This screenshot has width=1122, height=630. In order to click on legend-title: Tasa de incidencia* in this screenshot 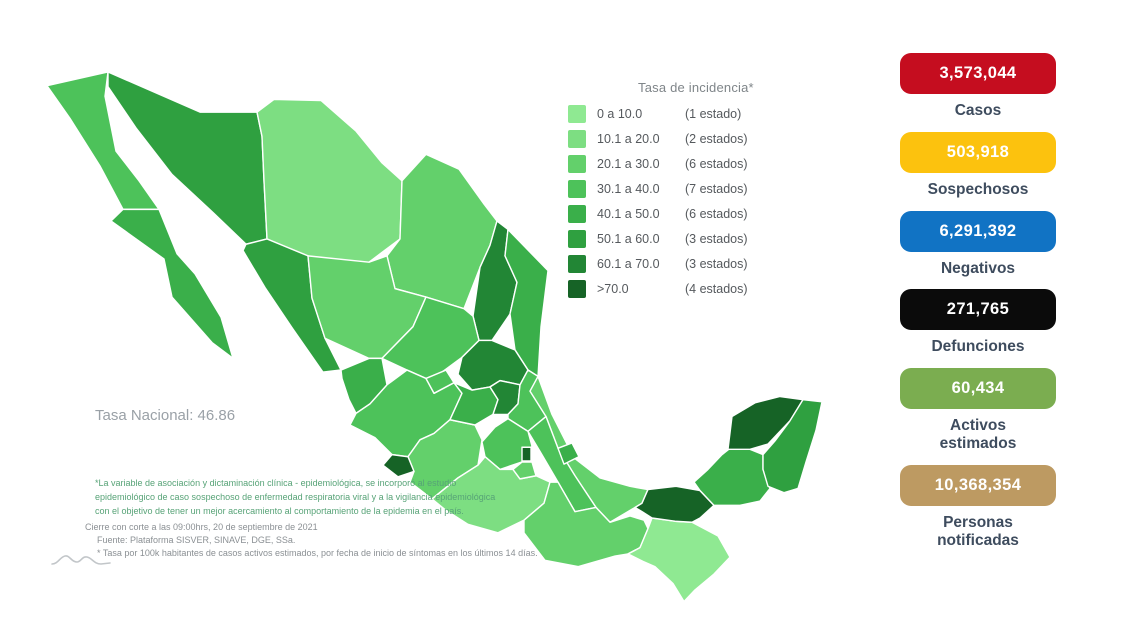, I will do `click(696, 87)`.